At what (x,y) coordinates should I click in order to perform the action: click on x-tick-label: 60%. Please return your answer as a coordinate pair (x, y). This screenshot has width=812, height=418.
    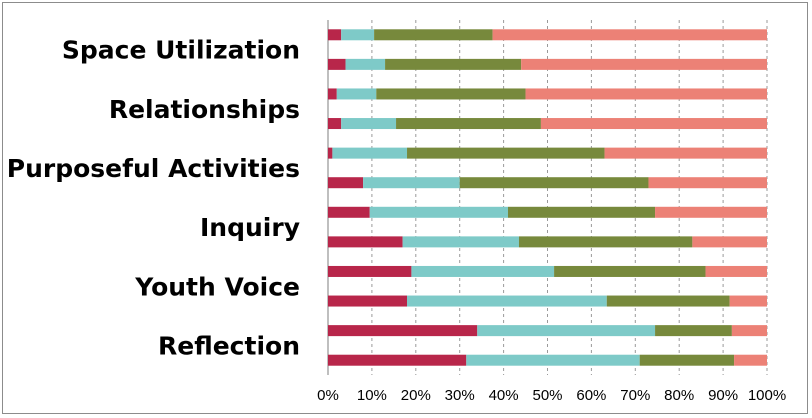
    Looking at the image, I should click on (591, 395).